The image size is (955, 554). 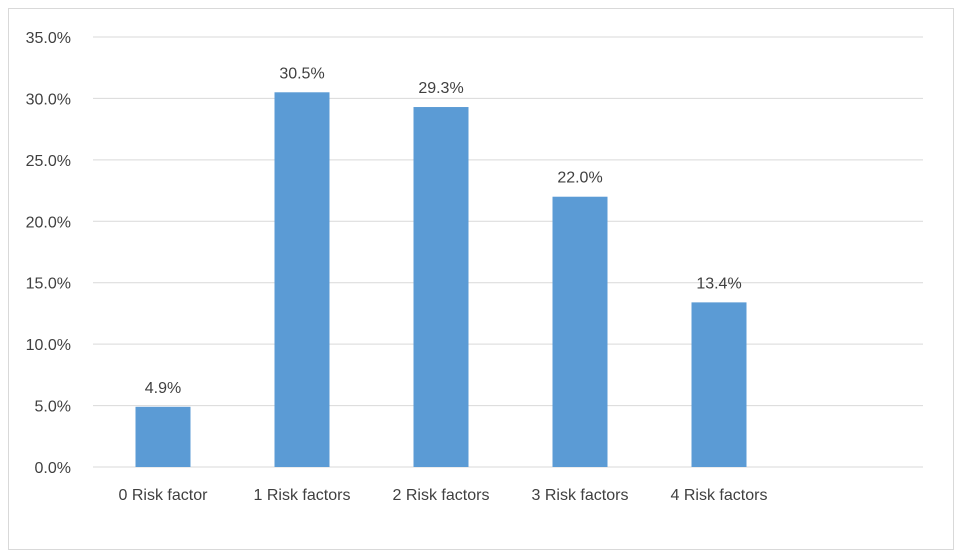 What do you see at coordinates (719, 495) in the screenshot?
I see `x-tick-label: 4 Risk factors` at bounding box center [719, 495].